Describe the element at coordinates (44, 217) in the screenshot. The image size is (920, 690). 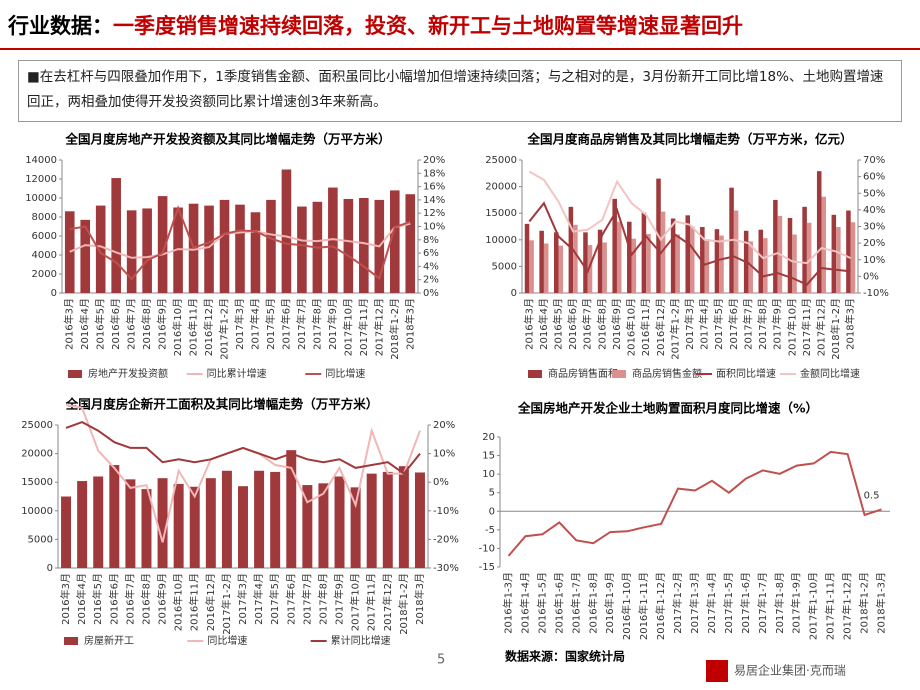
I see `y-tick-label: 8000` at that location.